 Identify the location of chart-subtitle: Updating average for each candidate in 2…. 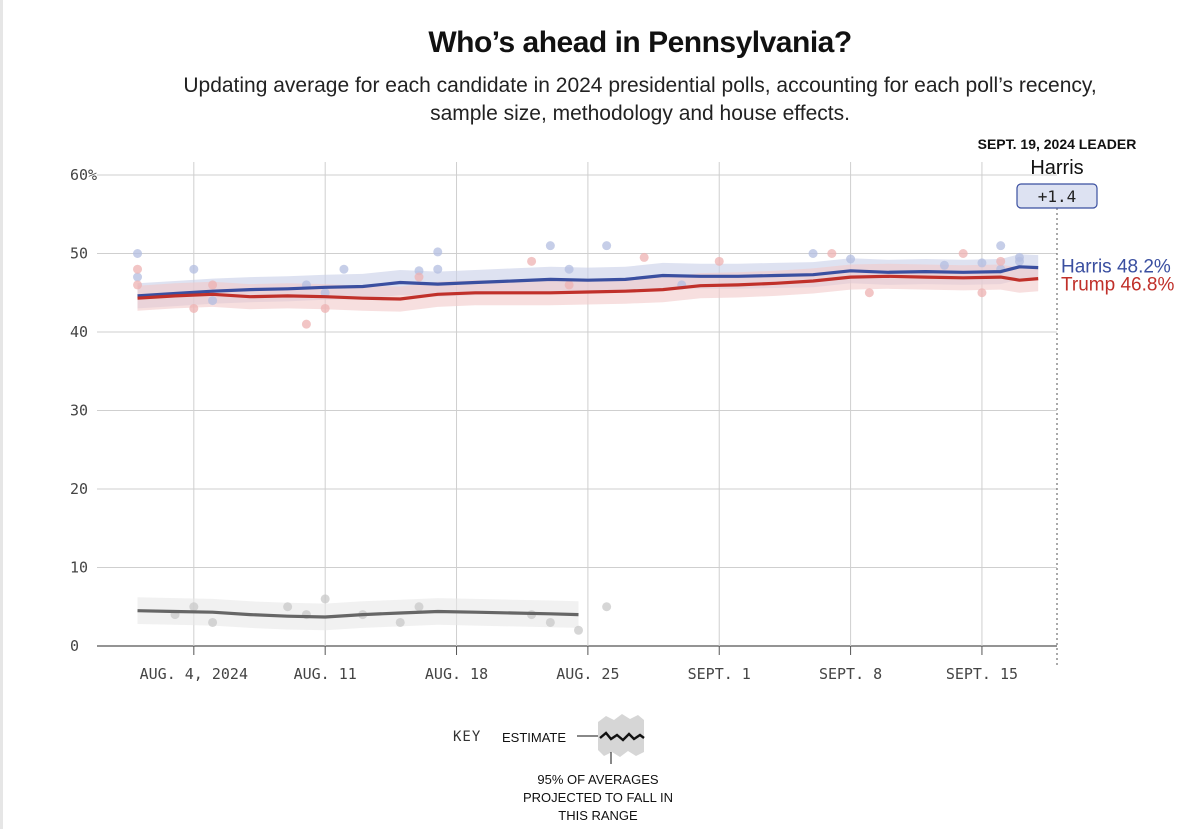
(640, 100).